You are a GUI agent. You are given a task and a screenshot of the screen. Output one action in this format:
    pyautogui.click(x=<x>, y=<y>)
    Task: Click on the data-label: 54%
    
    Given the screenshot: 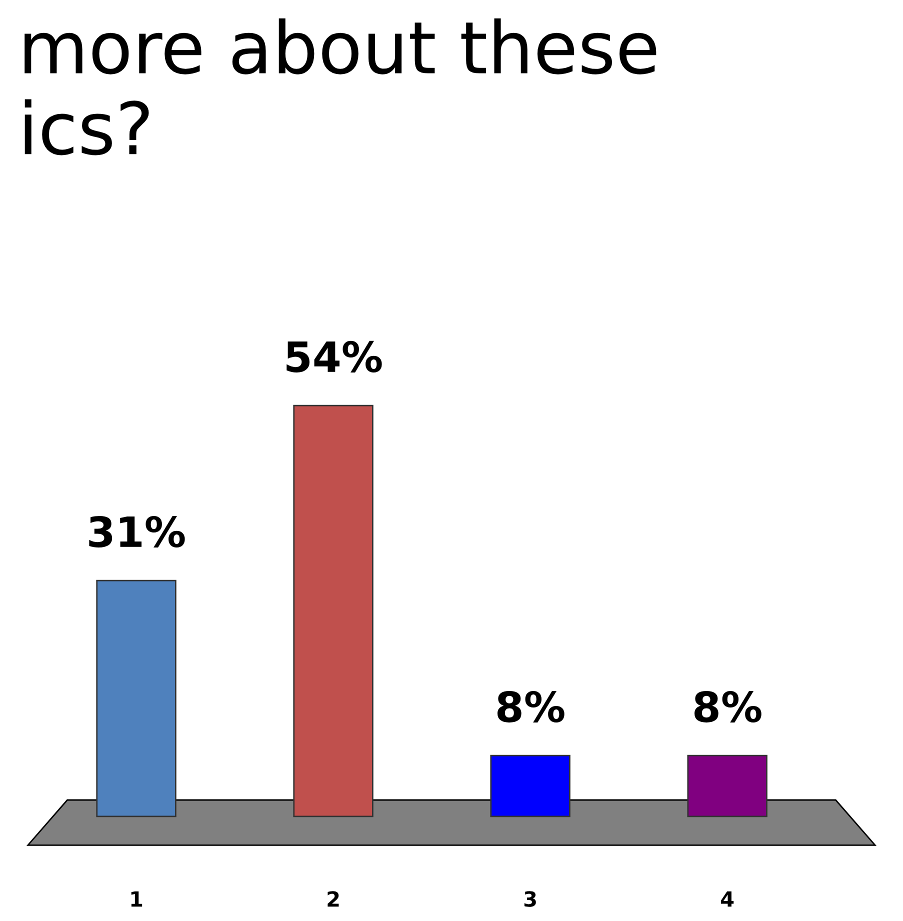 What is the action you would take?
    pyautogui.click(x=334, y=356)
    